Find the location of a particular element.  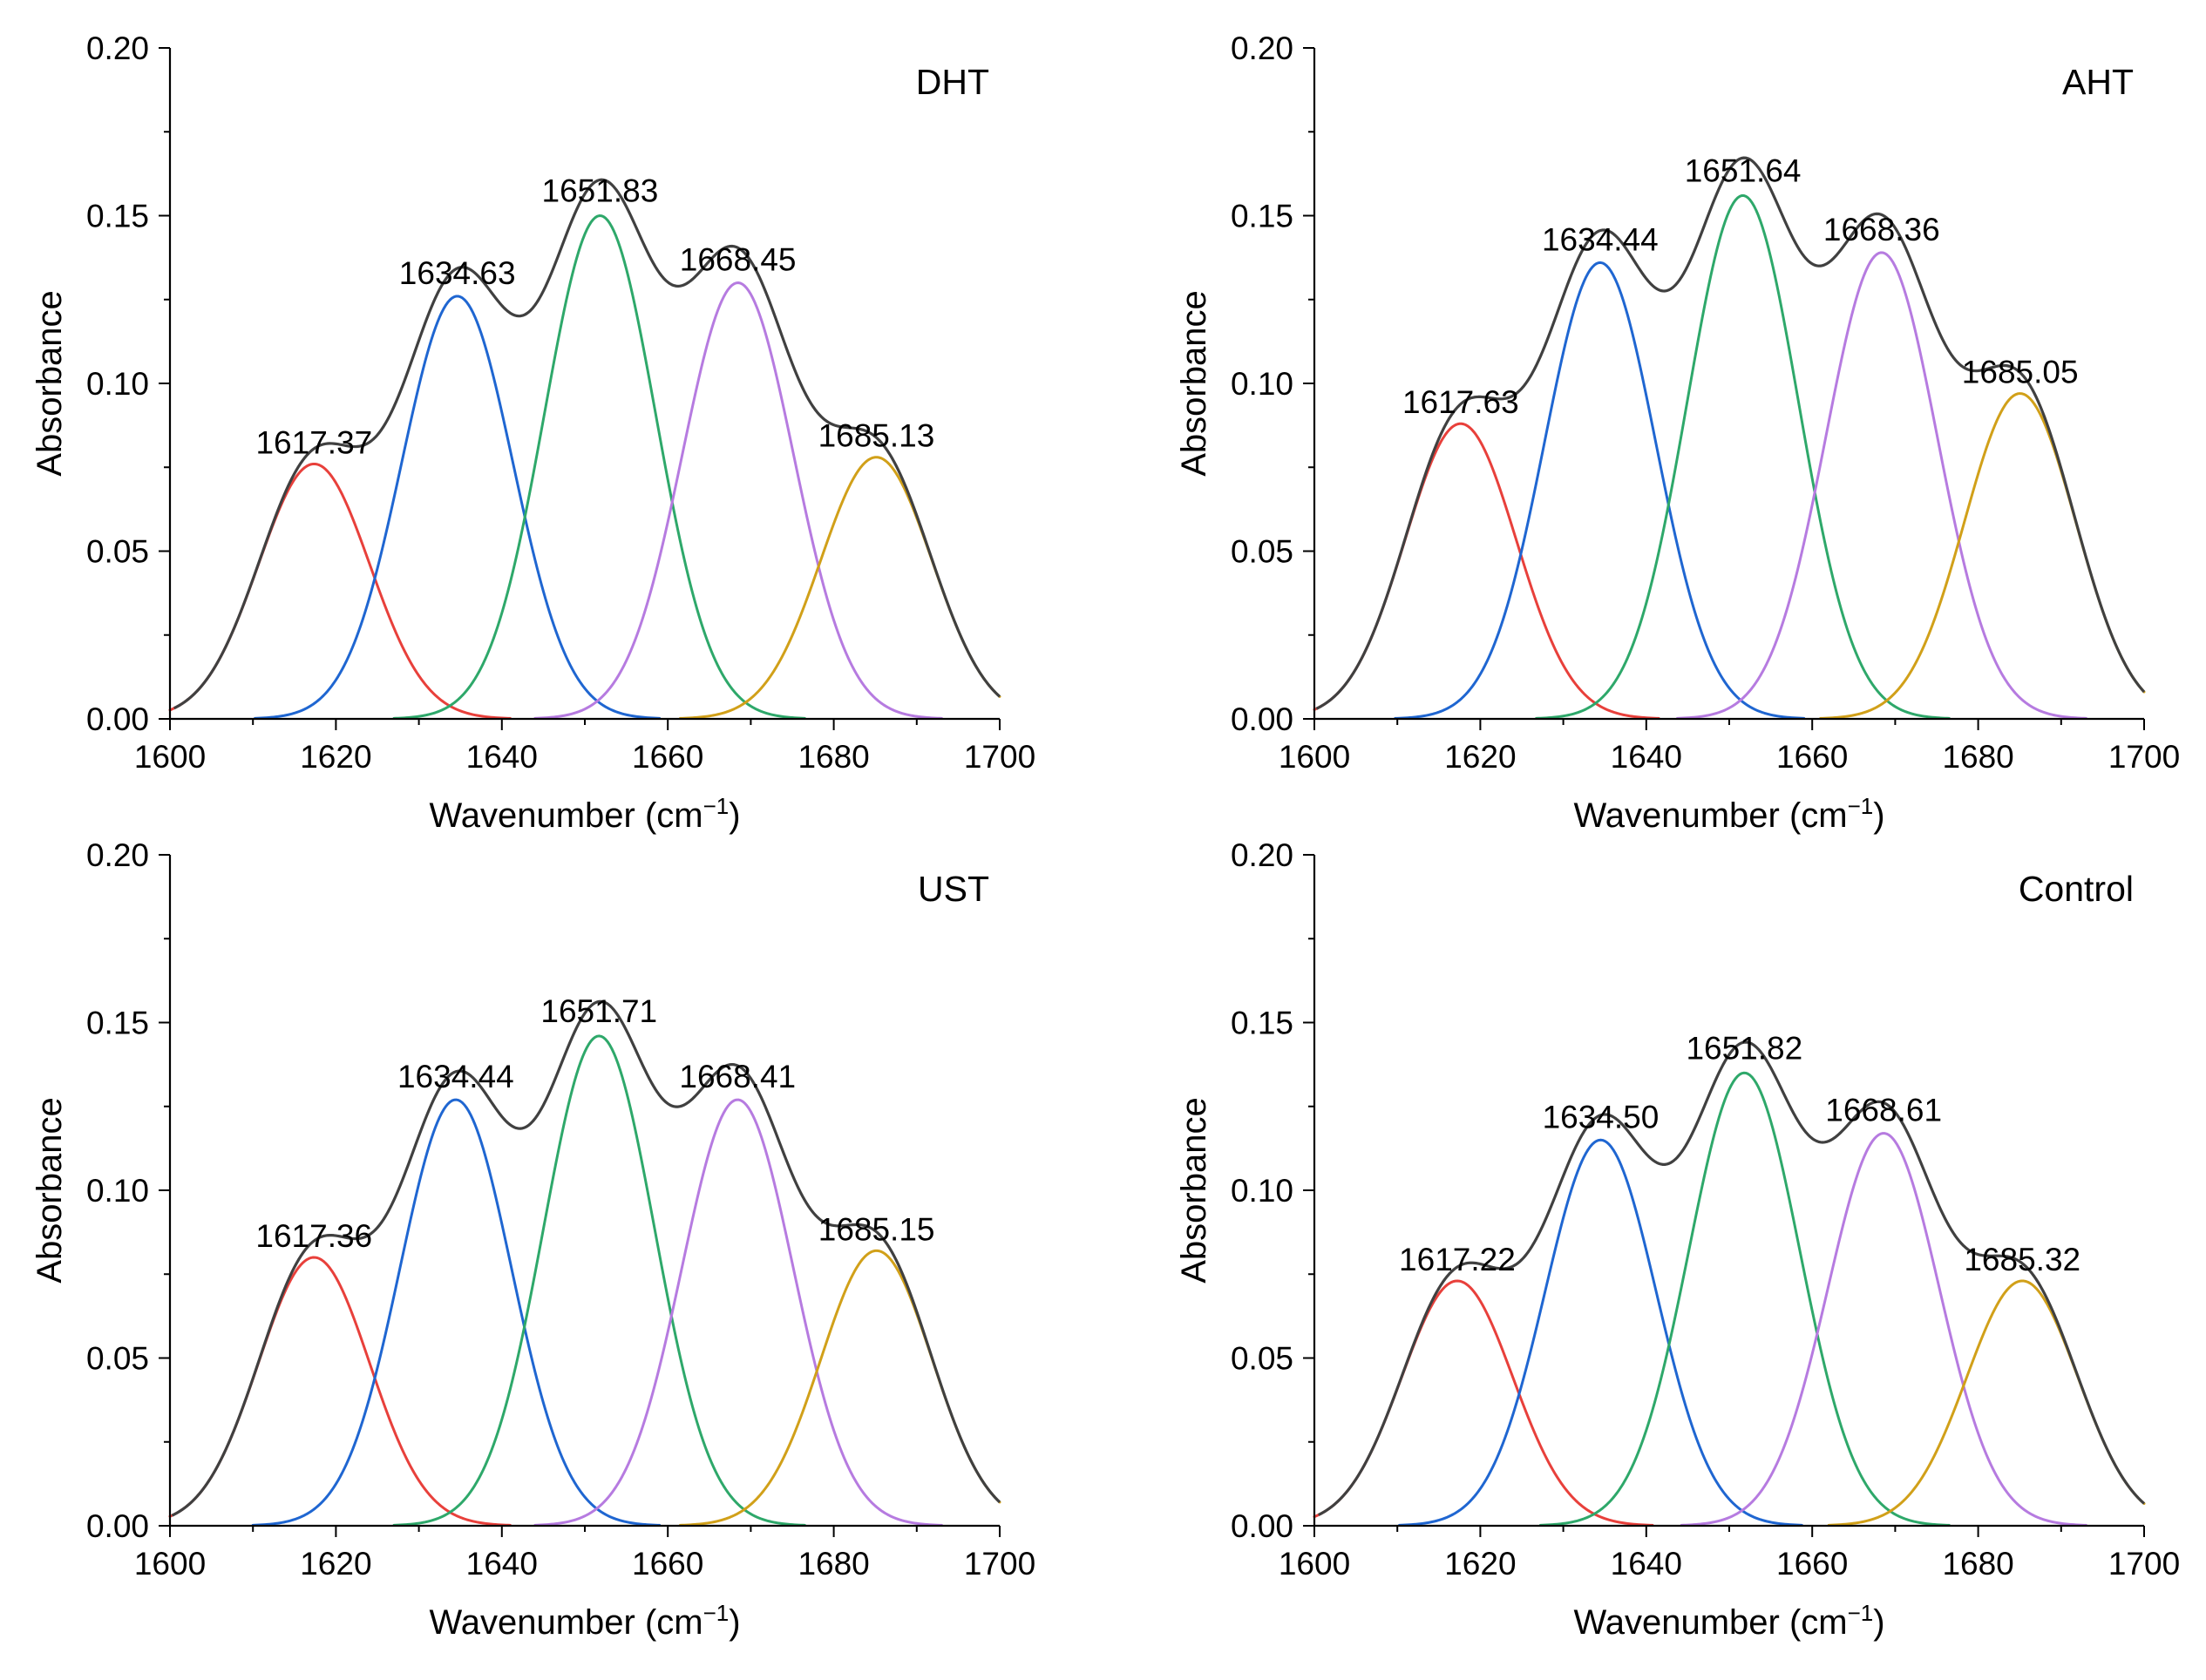

component-curve-1617.36 is located at coordinates (340, 1391).